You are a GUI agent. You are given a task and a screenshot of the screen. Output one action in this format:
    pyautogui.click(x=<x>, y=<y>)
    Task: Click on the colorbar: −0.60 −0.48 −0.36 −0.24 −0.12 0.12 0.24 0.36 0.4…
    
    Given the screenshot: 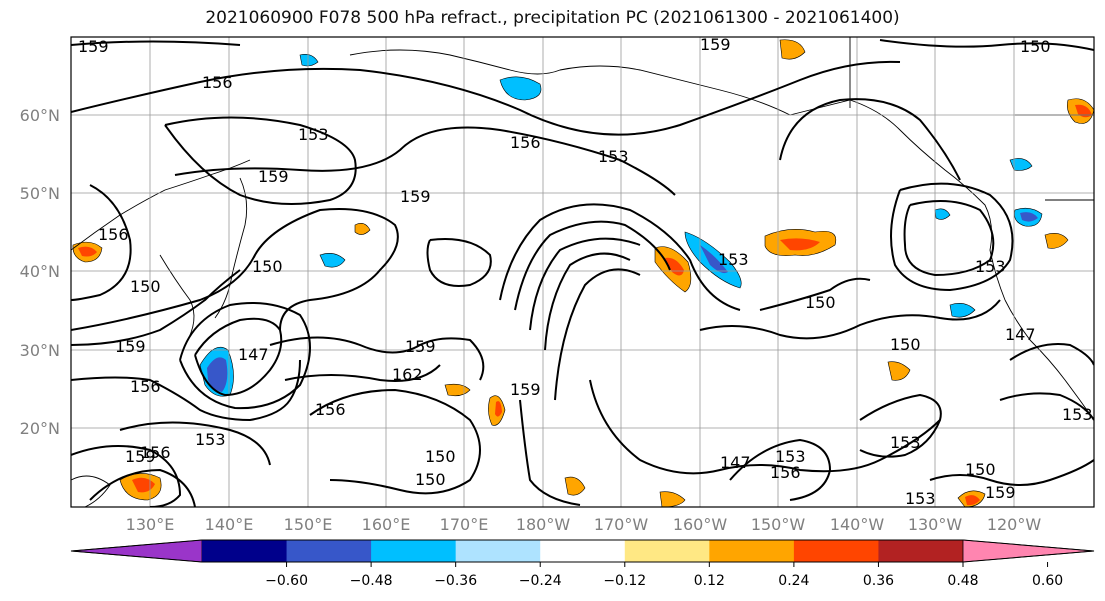 What is the action you would take?
    pyautogui.click(x=582, y=564)
    